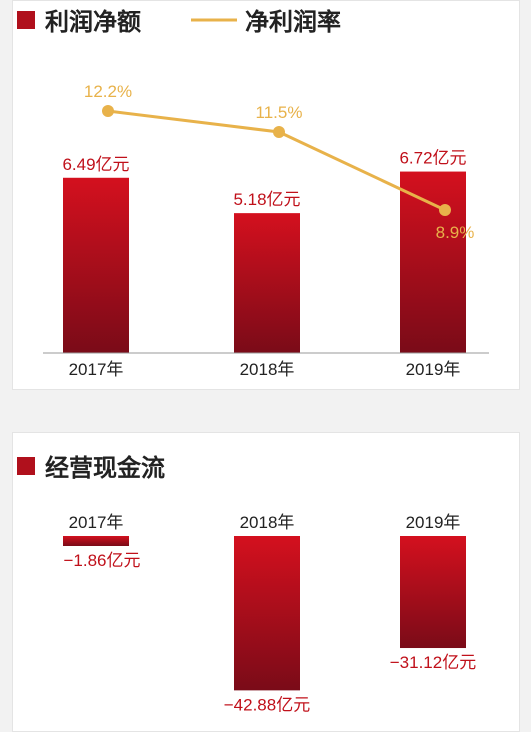 Image resolution: width=531 pixels, height=732 pixels. What do you see at coordinates (93, 22) in the screenshot?
I see `legend-bar-label: 利润净额` at bounding box center [93, 22].